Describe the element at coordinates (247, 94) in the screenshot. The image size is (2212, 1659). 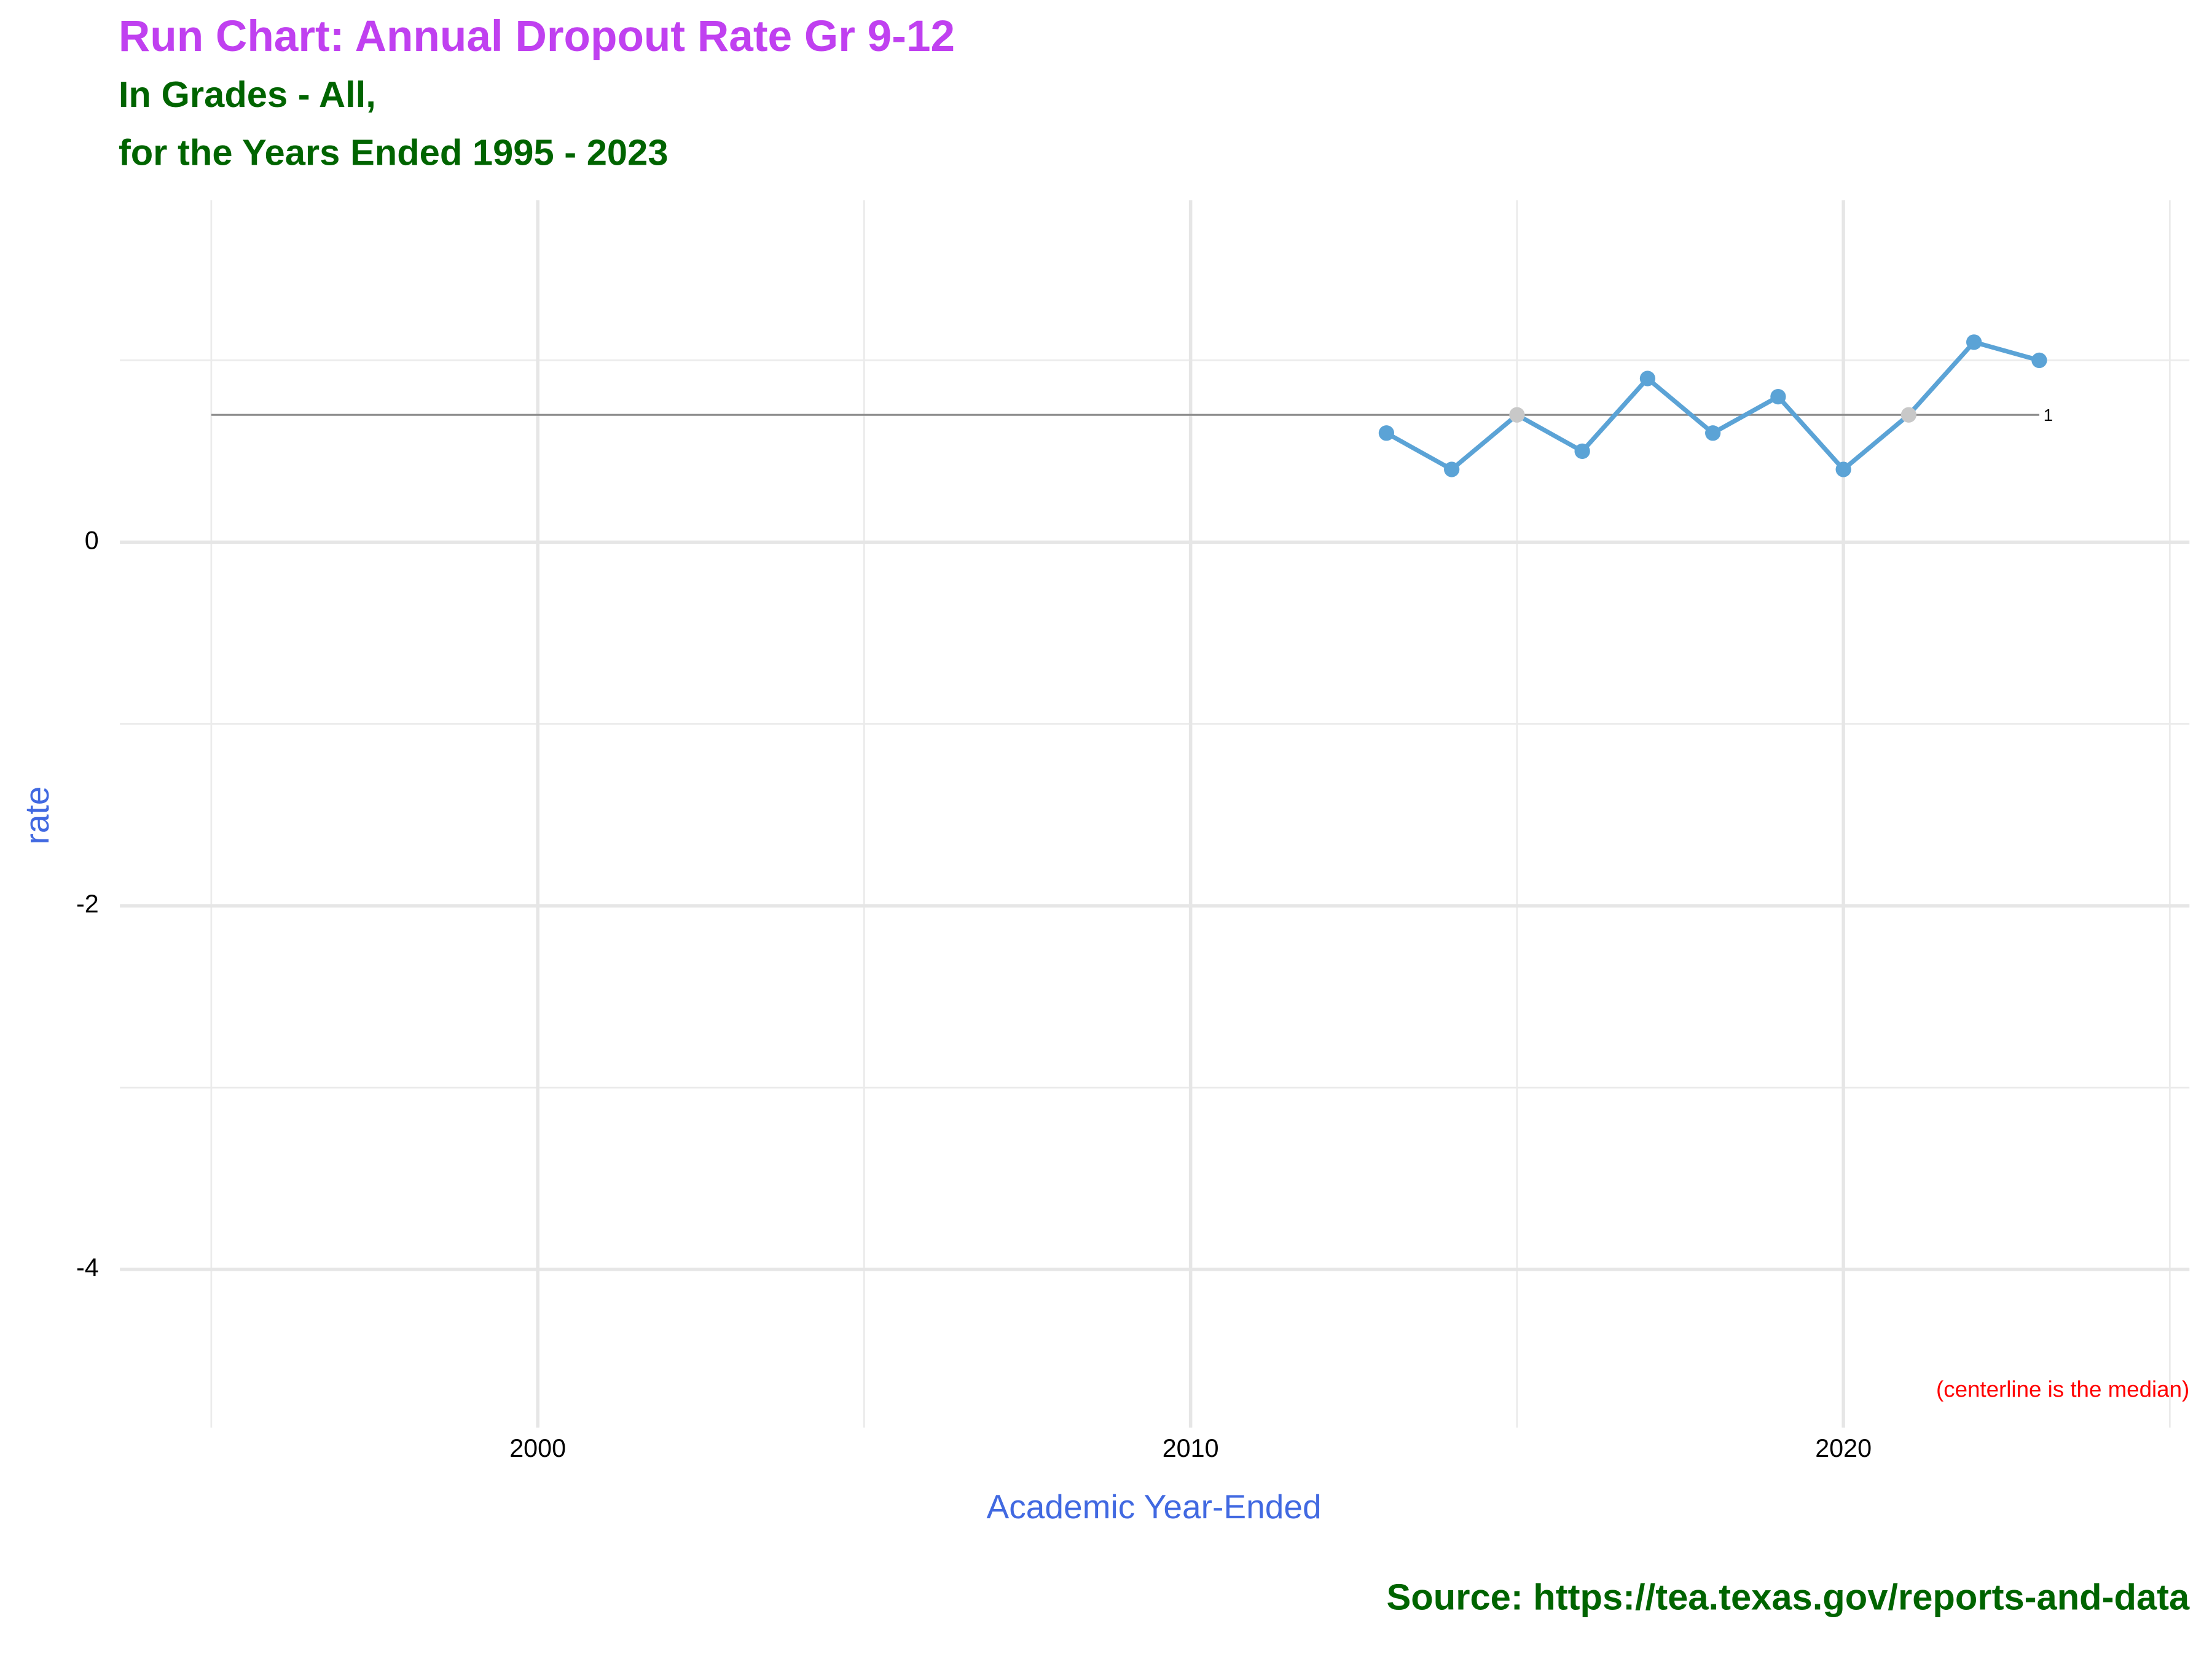
I see `chart-subtitle: In Grades - All,` at that location.